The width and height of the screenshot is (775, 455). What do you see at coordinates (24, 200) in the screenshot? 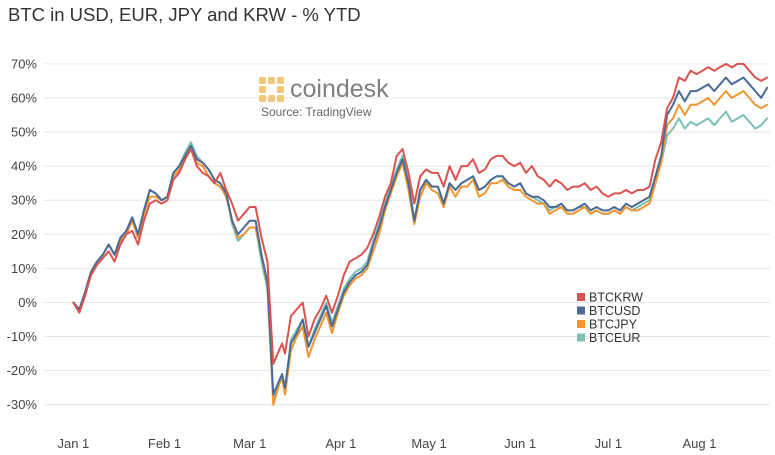
I see `y-tick-label: 30%` at bounding box center [24, 200].